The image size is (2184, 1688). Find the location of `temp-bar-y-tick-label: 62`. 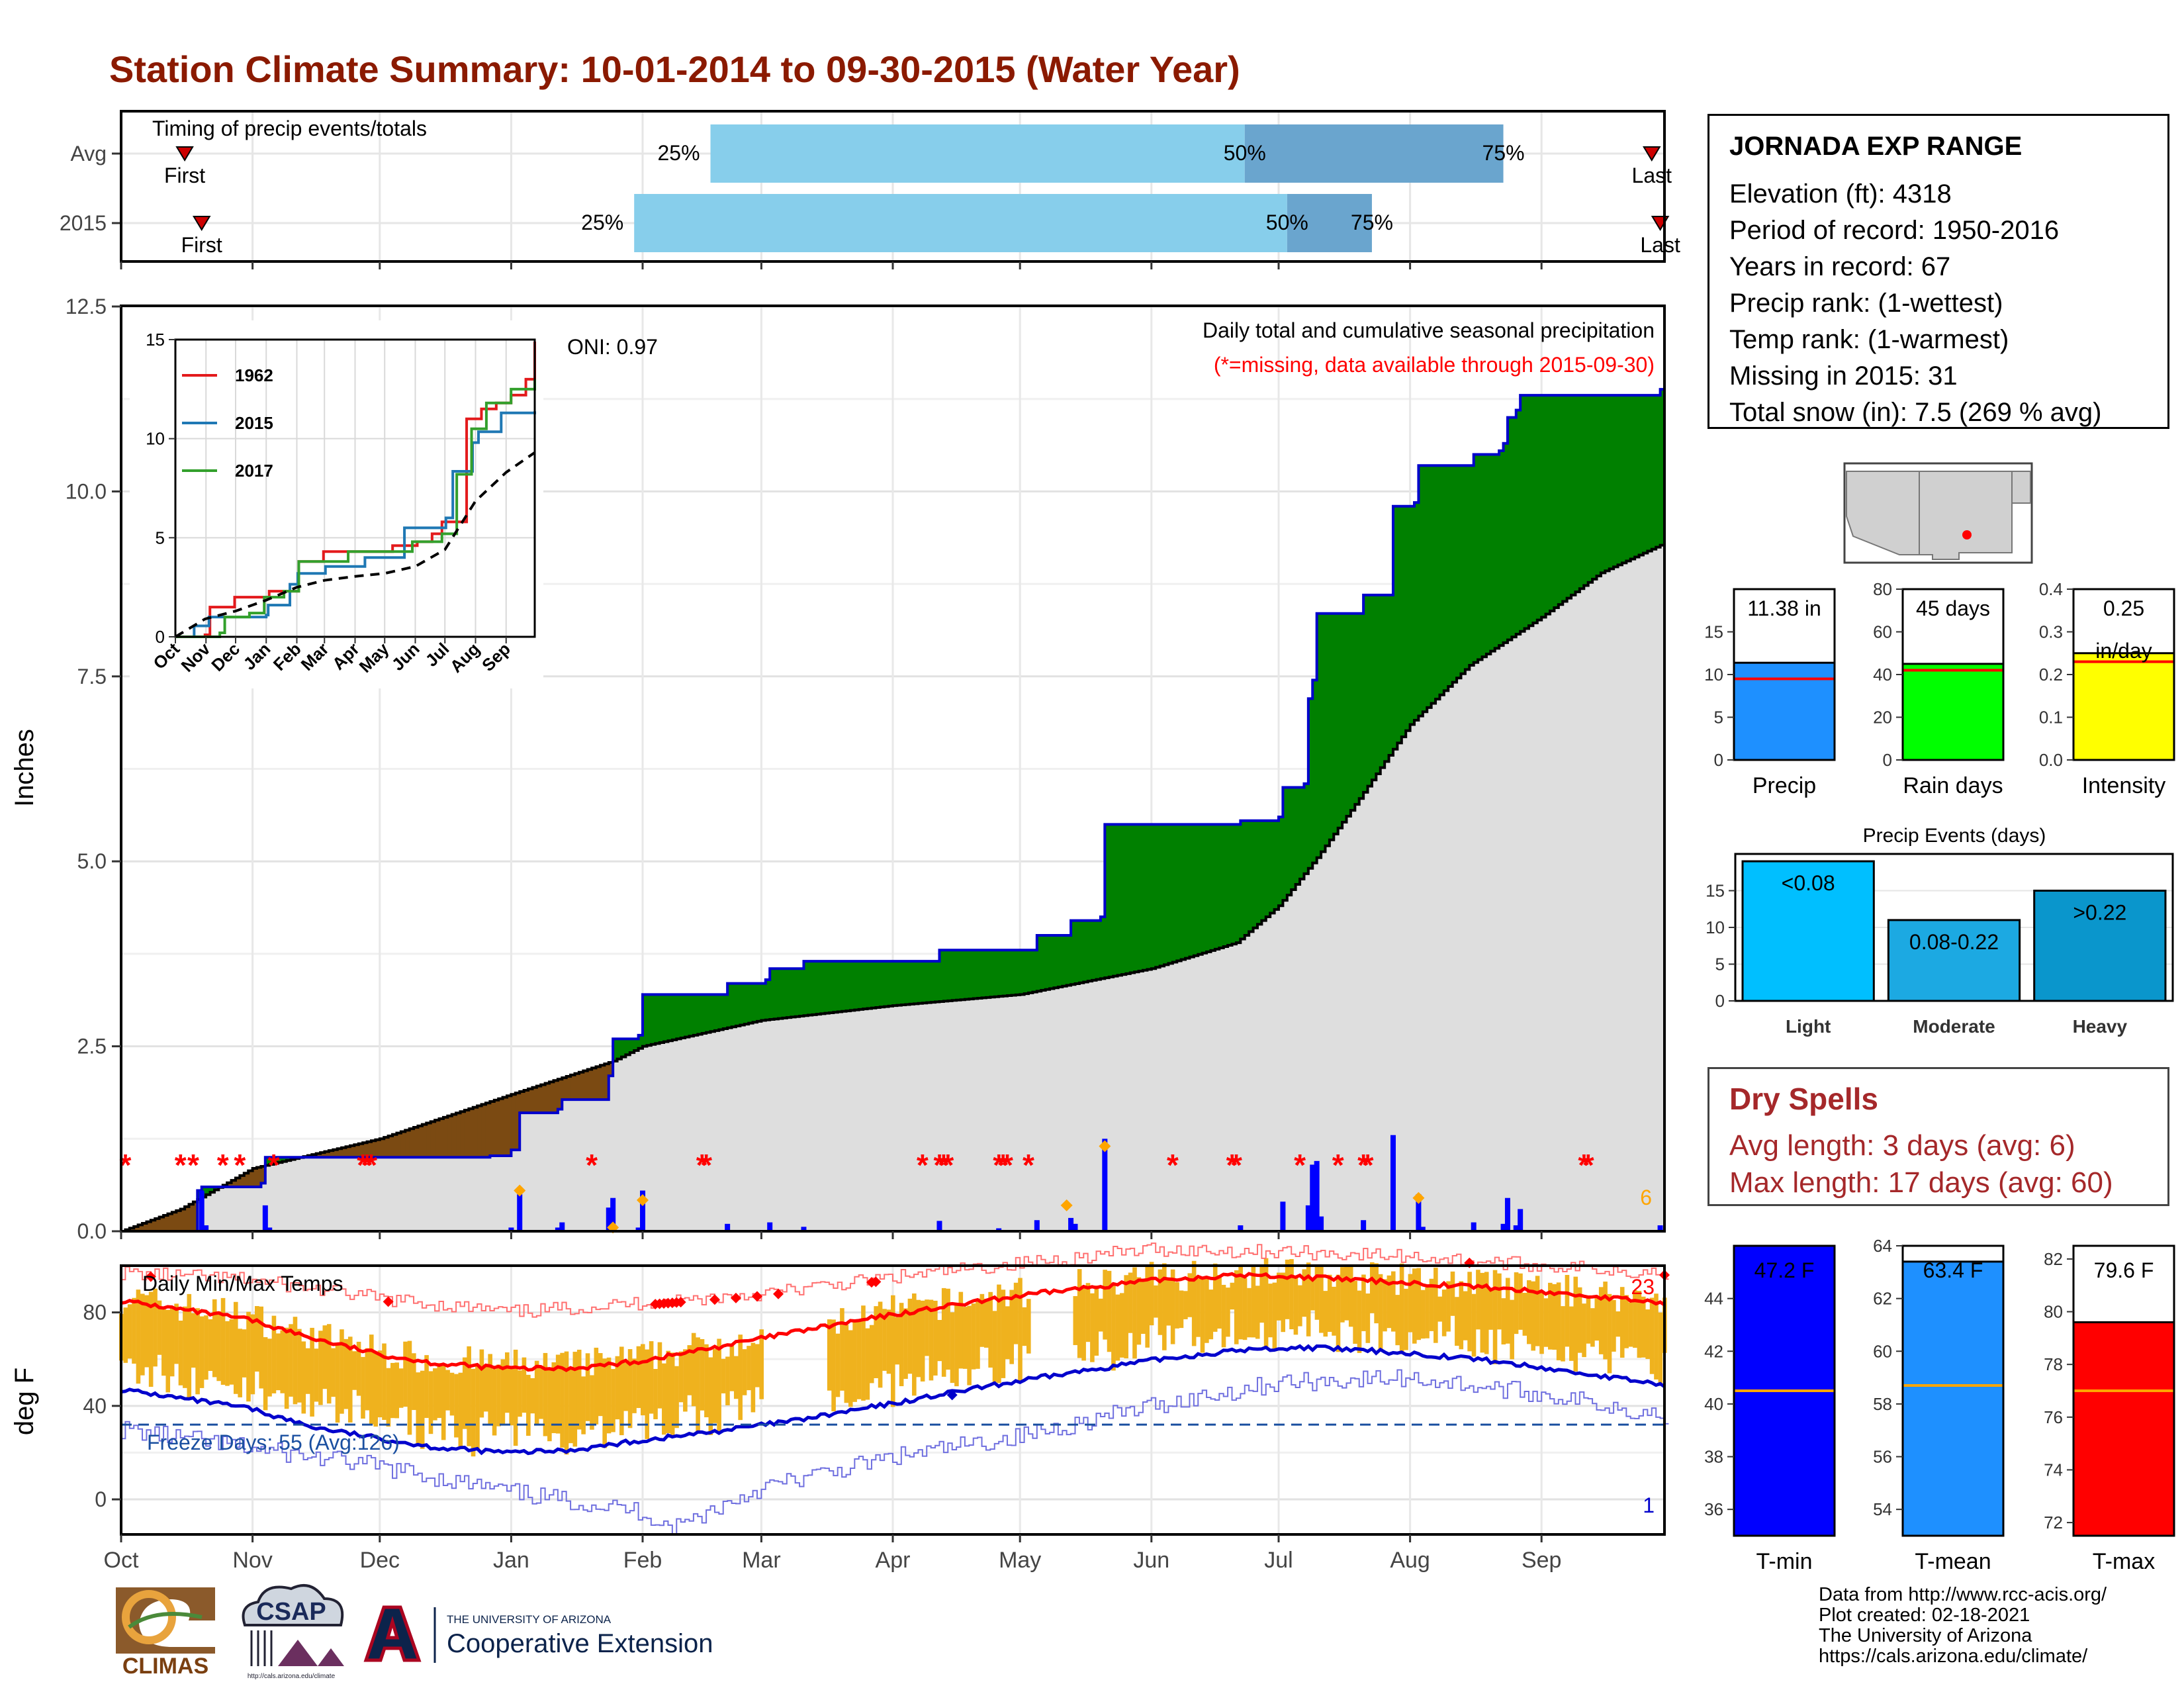

temp-bar-y-tick-label: 62 is located at coordinates (1883, 1299).